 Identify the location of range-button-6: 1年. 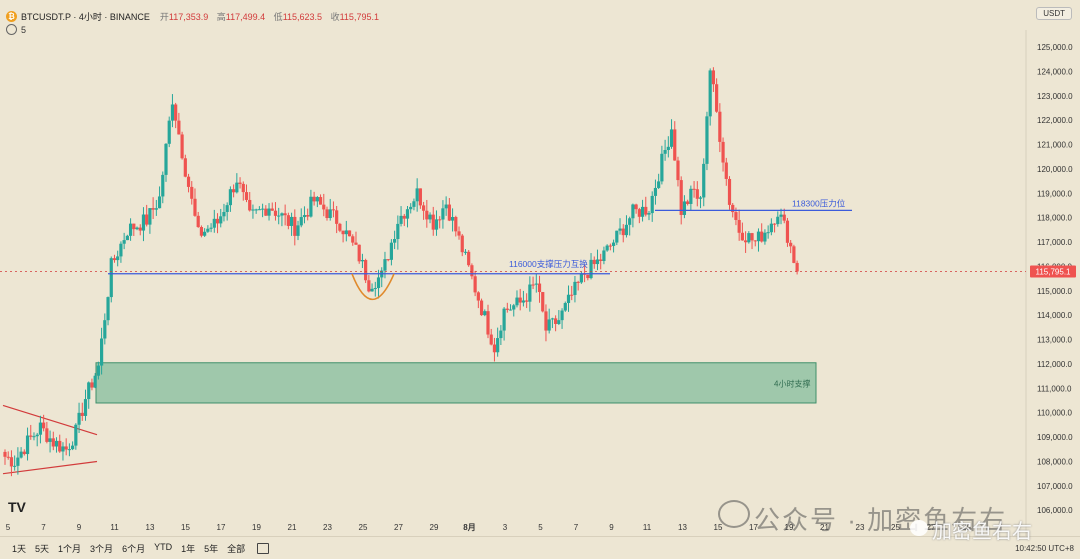
(188, 548).